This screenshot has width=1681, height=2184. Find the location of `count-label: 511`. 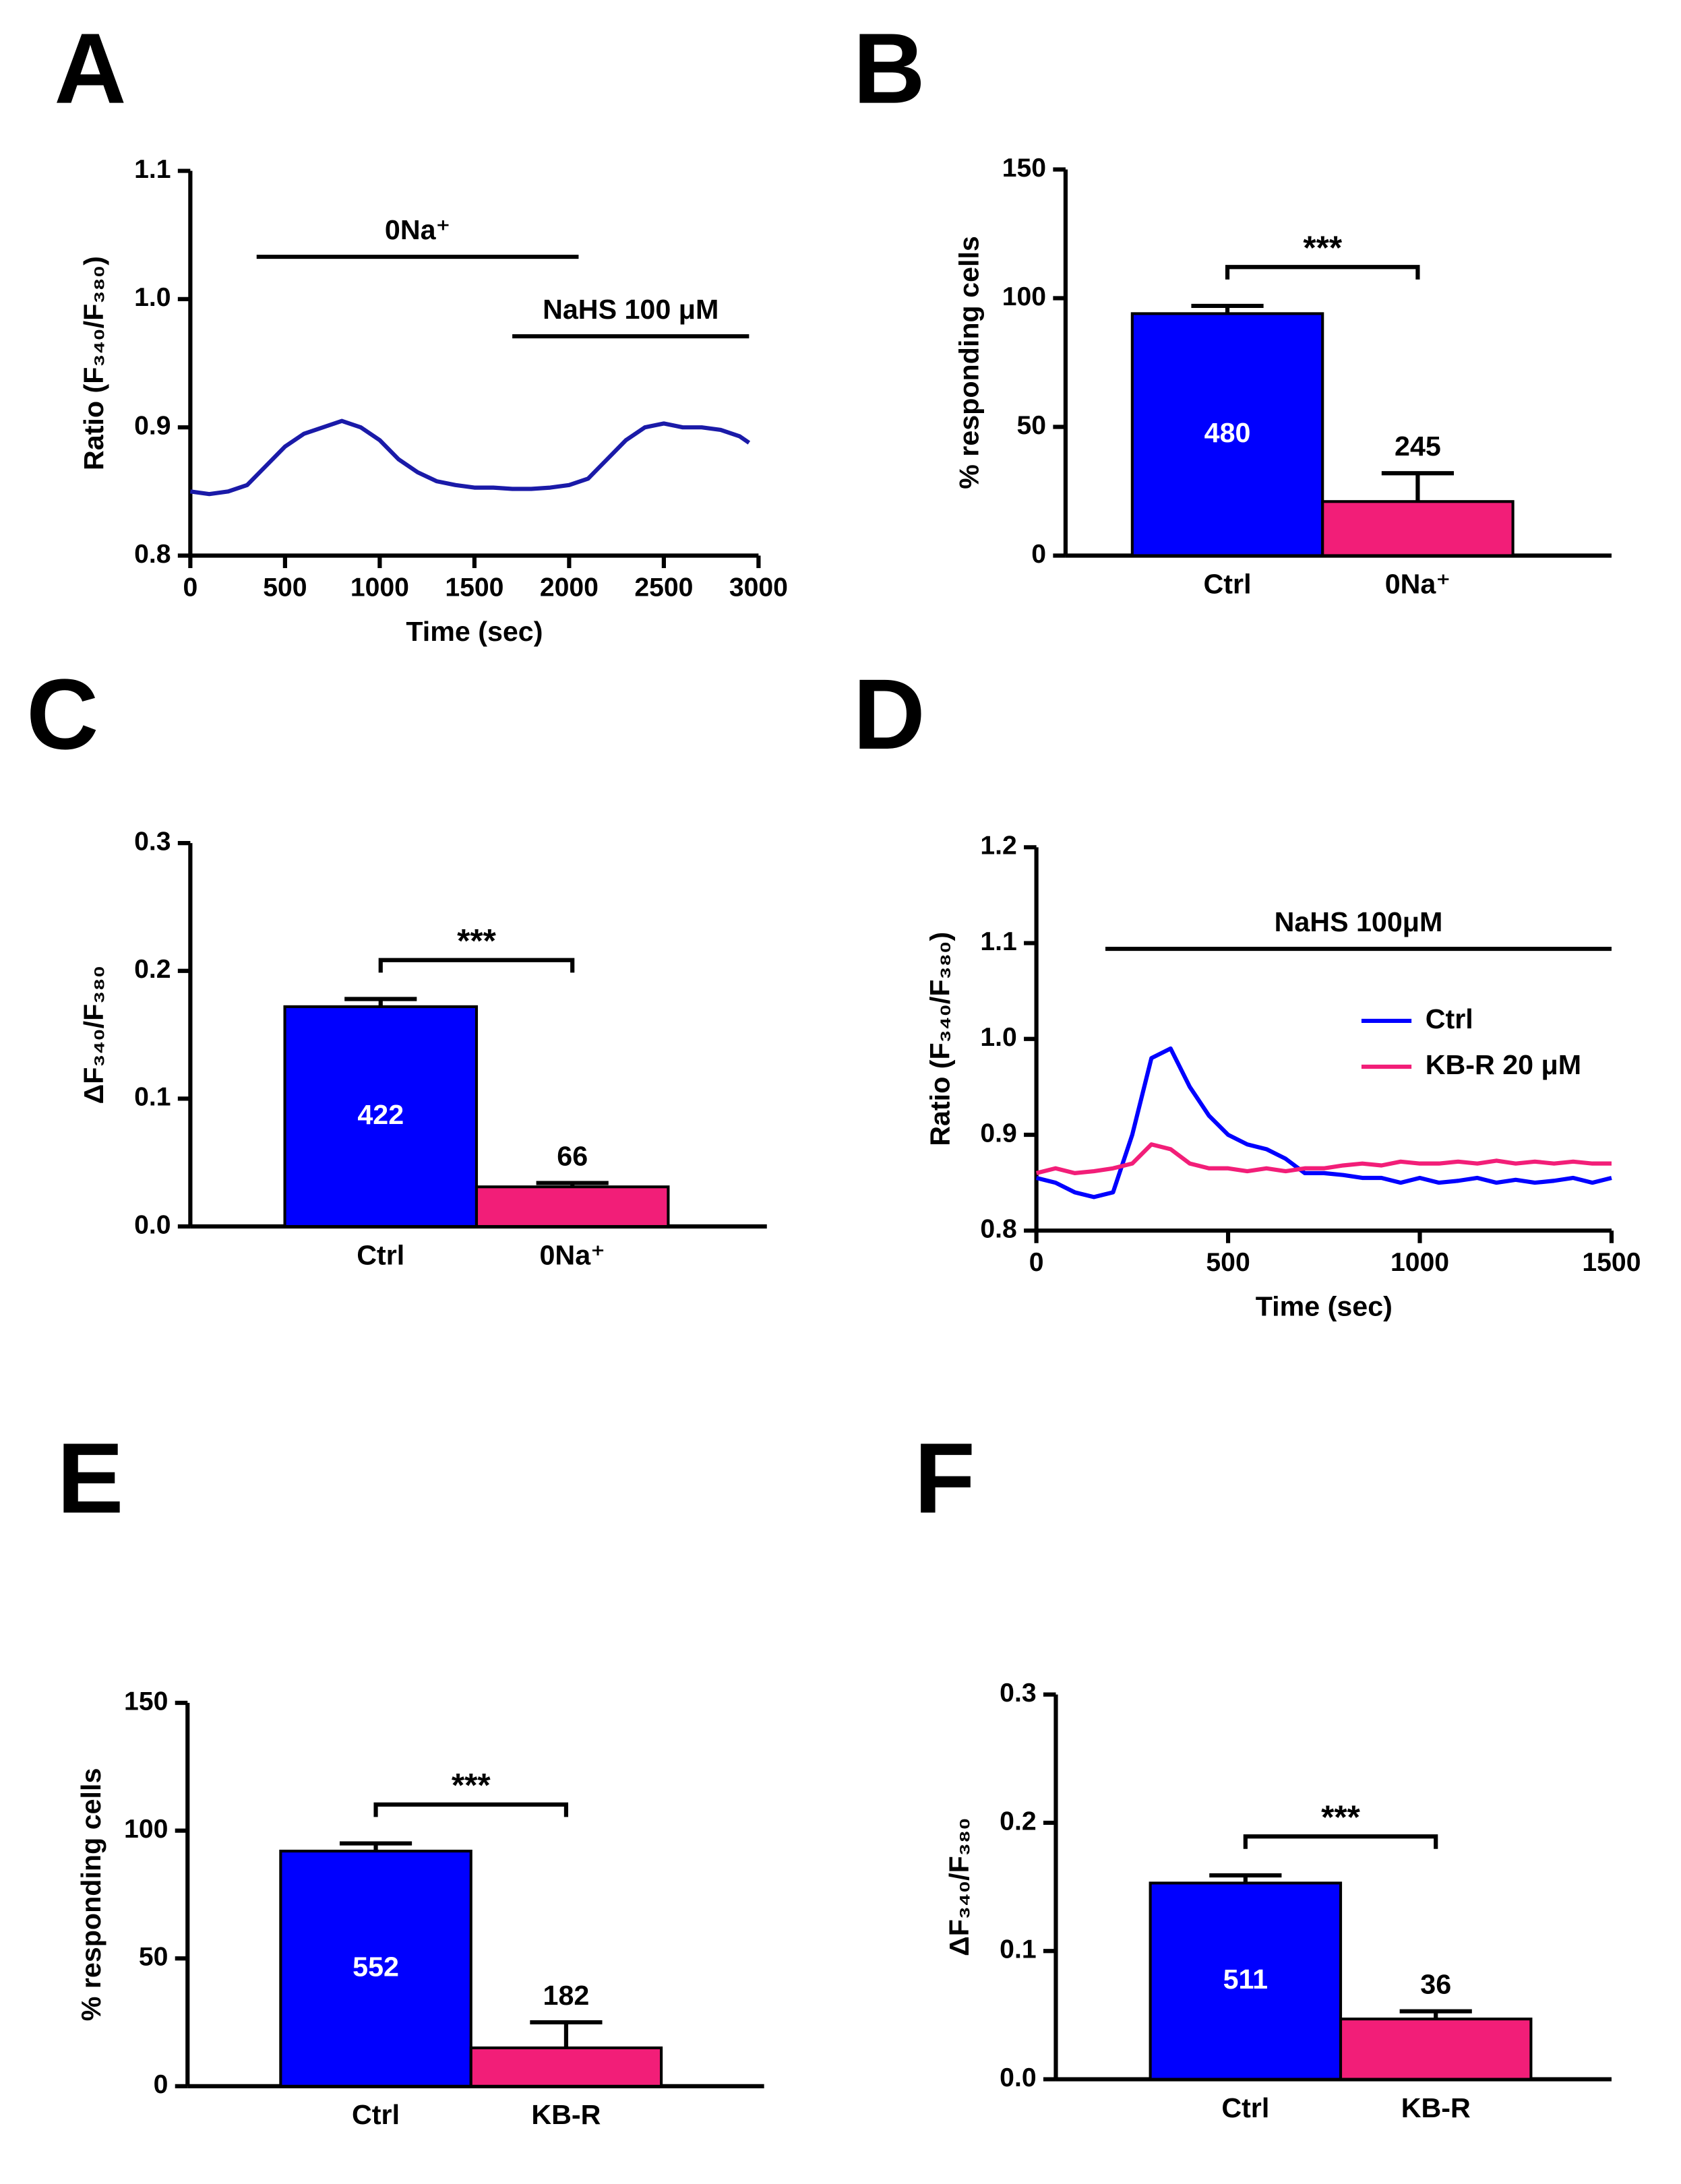

count-label: 511 is located at coordinates (1246, 1979).